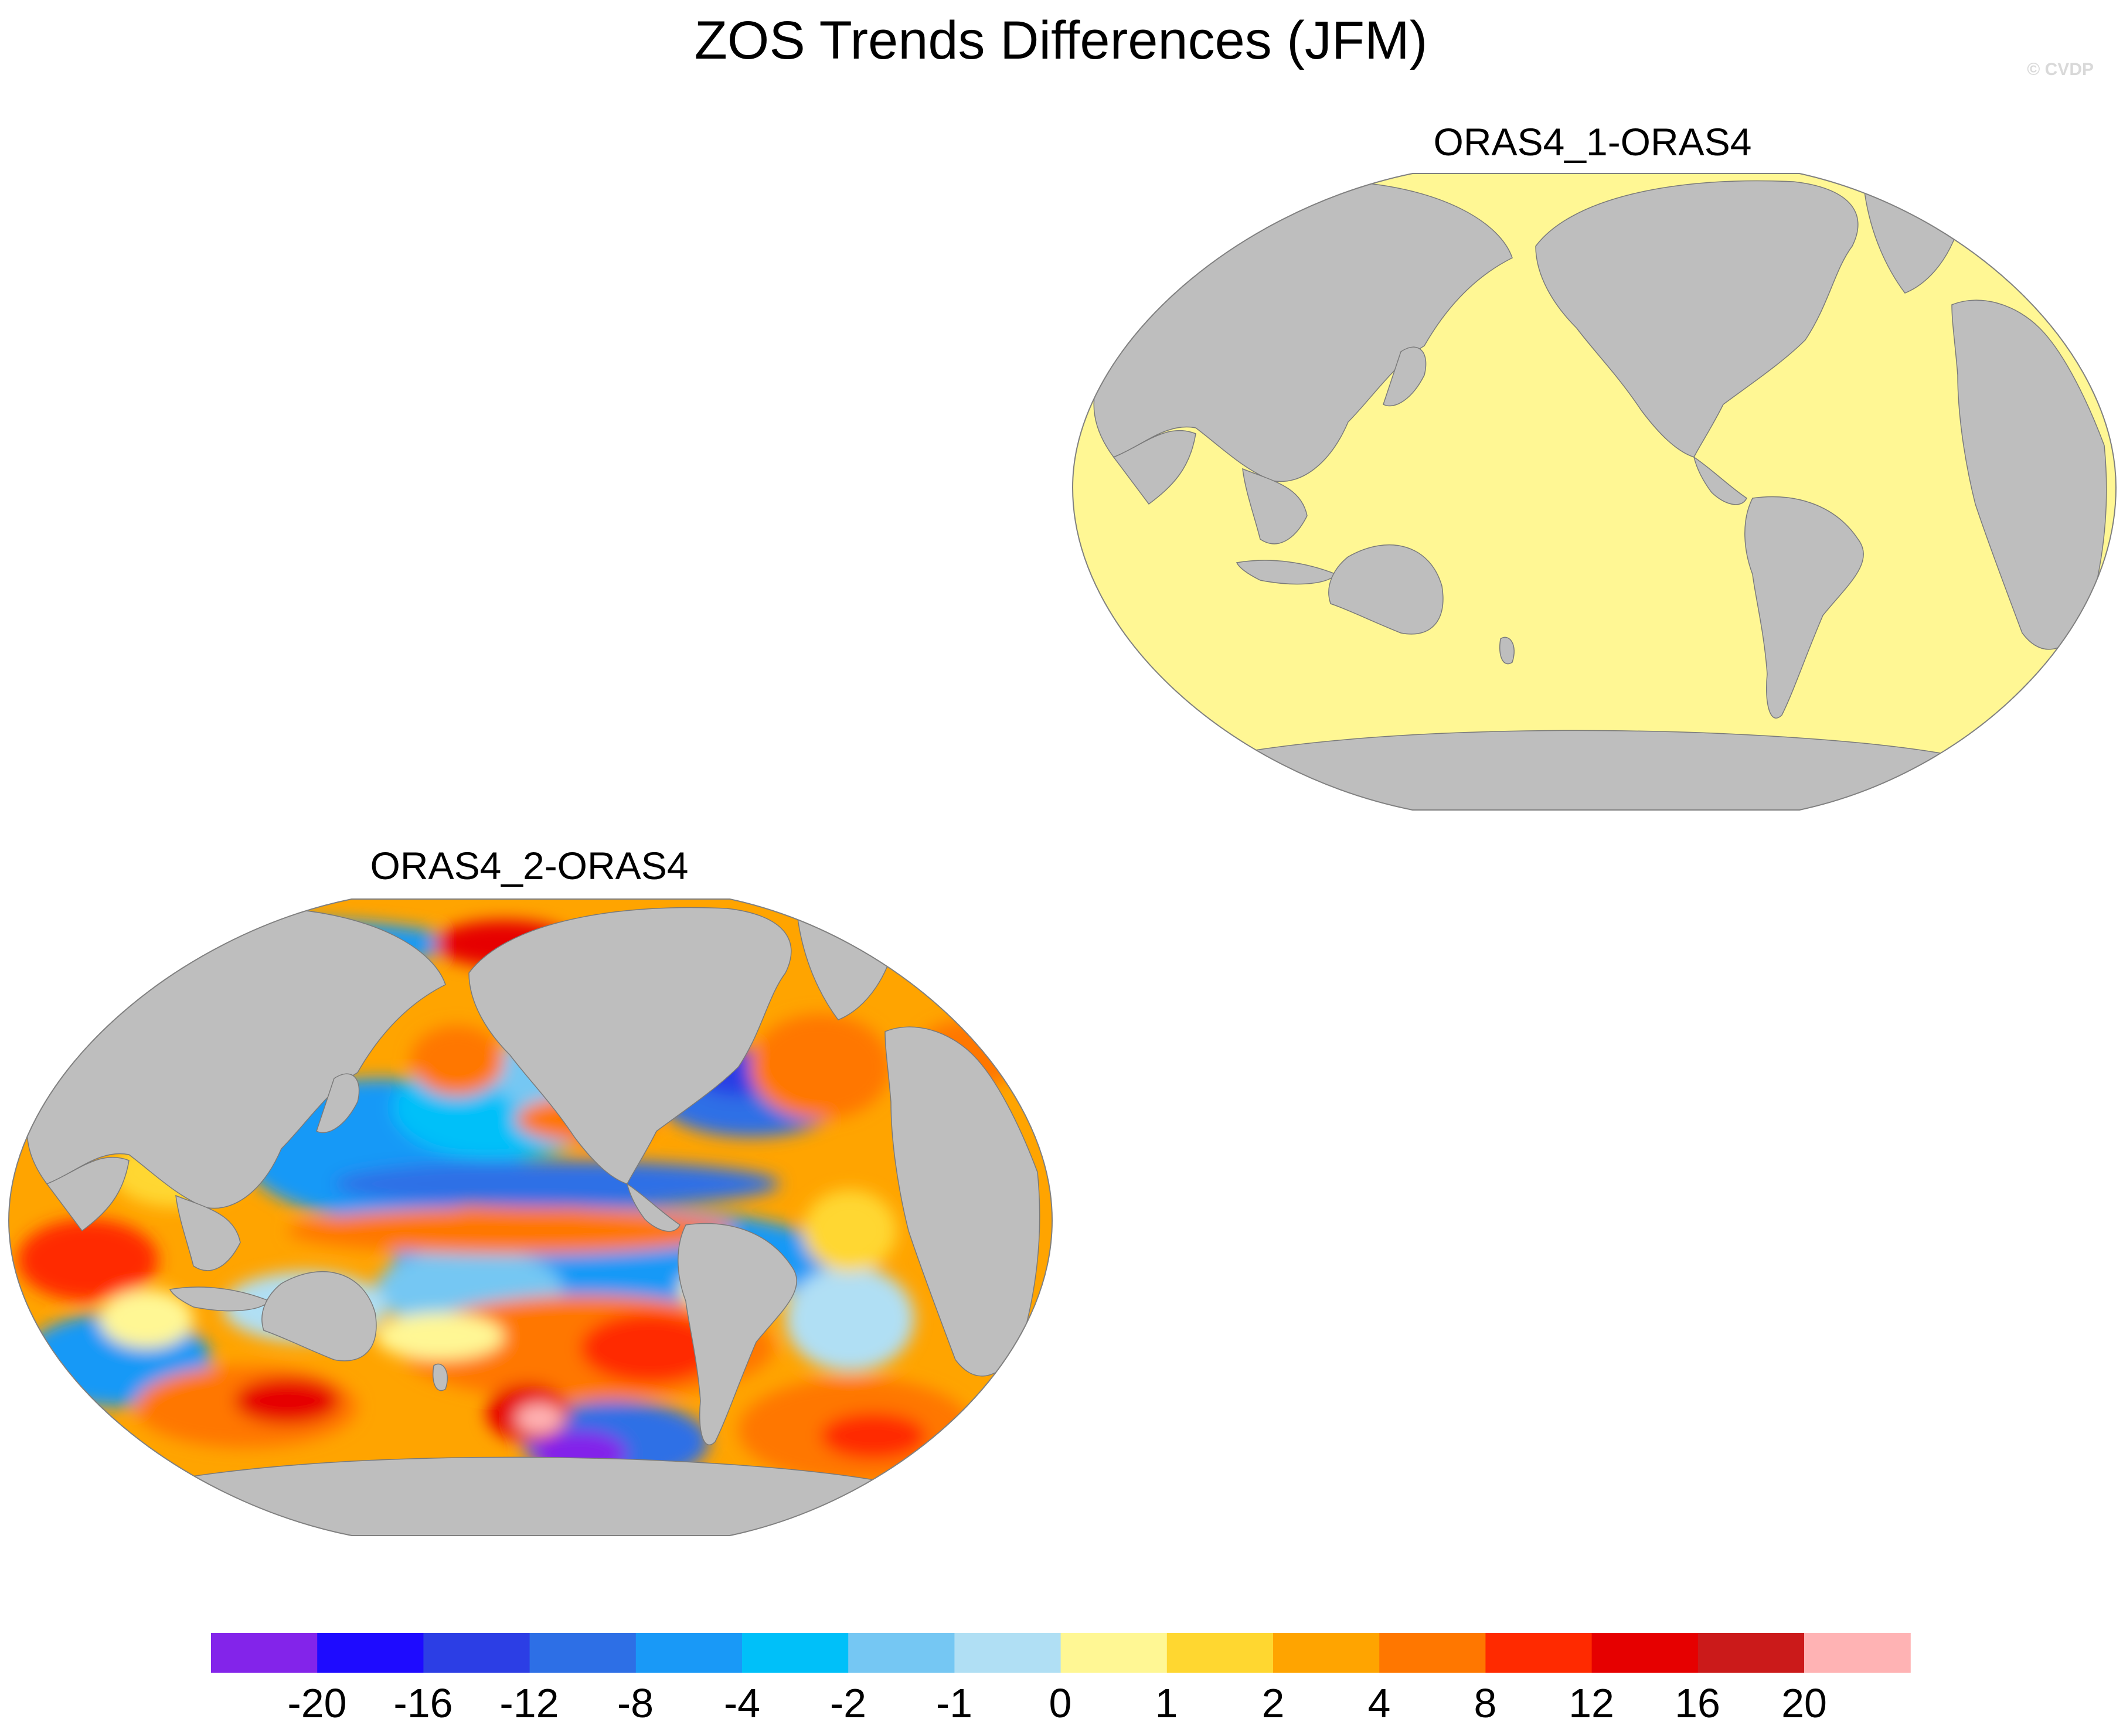  Describe the element at coordinates (635, 1703) in the screenshot. I see `colorbar-label: -8` at that location.